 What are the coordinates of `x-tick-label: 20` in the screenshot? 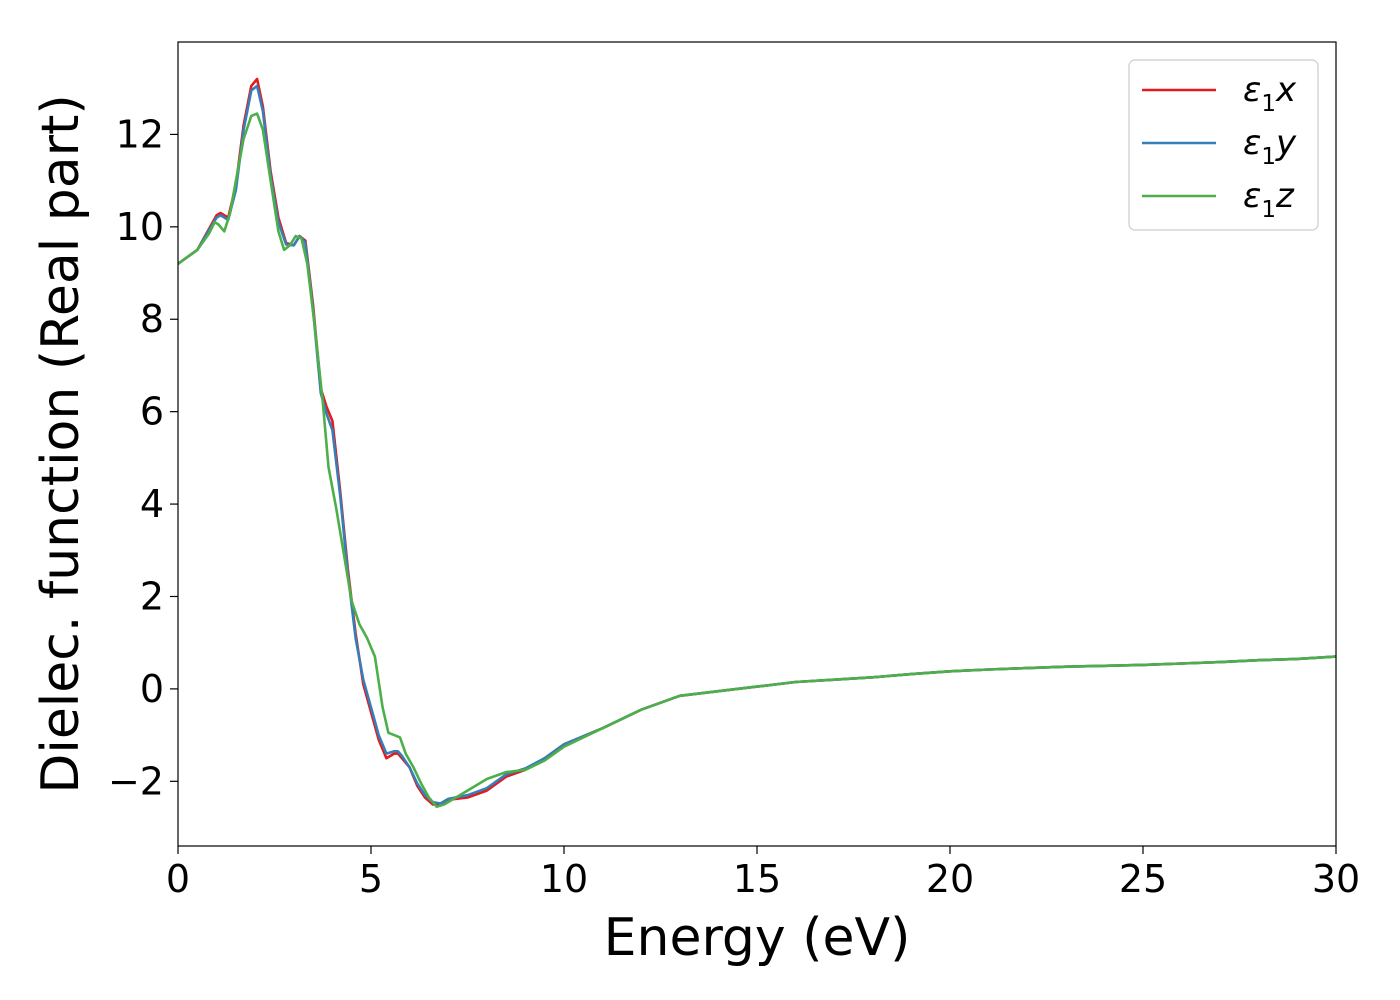 It's located at (950, 879).